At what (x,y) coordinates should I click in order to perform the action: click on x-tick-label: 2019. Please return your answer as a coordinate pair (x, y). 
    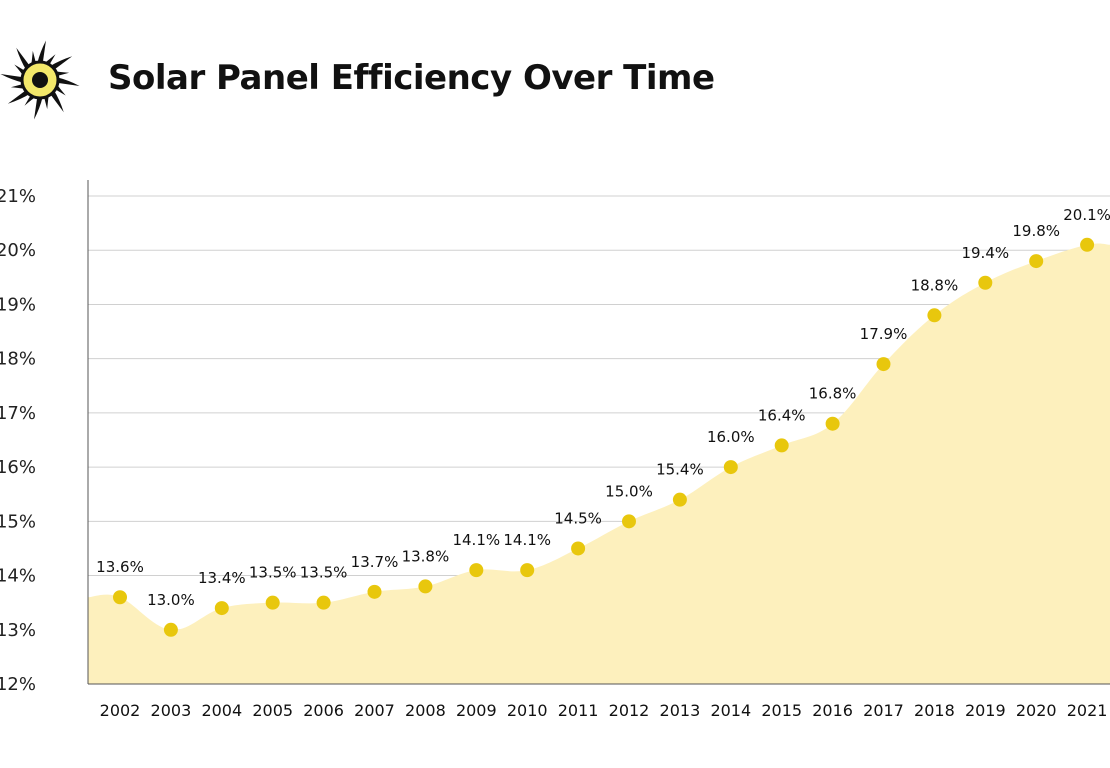
    Looking at the image, I should click on (985, 710).